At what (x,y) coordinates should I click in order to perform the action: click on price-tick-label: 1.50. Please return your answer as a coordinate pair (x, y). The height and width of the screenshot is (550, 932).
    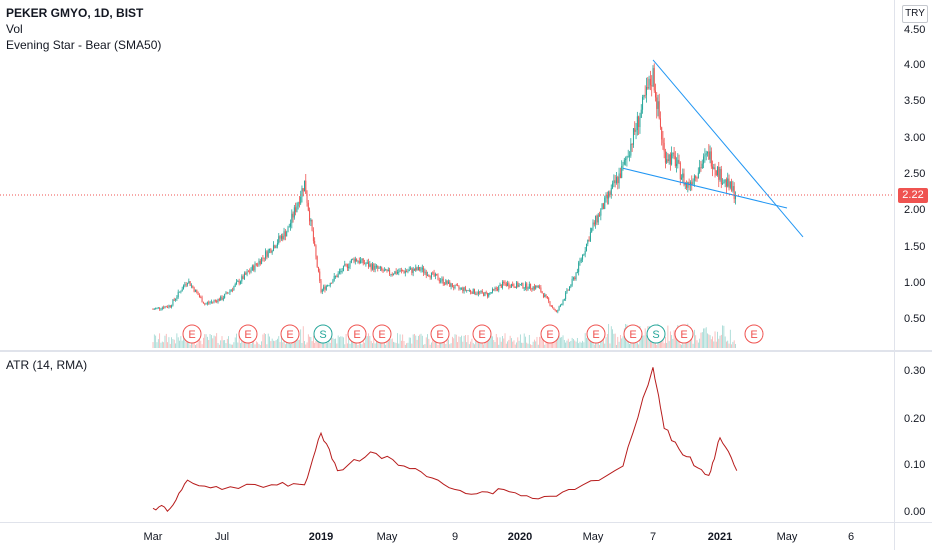
    Looking at the image, I should click on (915, 247).